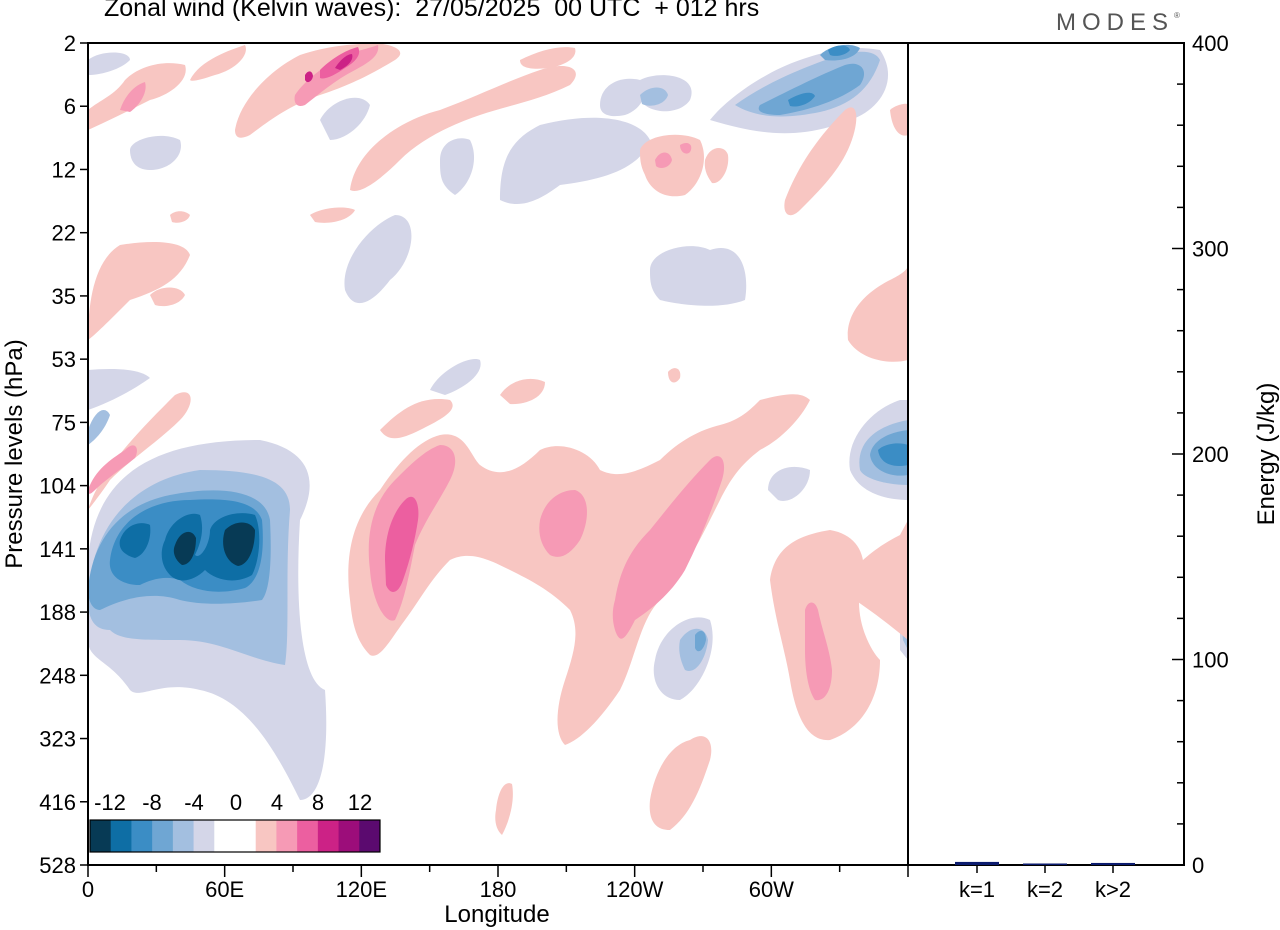 The height and width of the screenshot is (930, 1280). What do you see at coordinates (64, 233) in the screenshot?
I see `y-tick-label: 22` at bounding box center [64, 233].